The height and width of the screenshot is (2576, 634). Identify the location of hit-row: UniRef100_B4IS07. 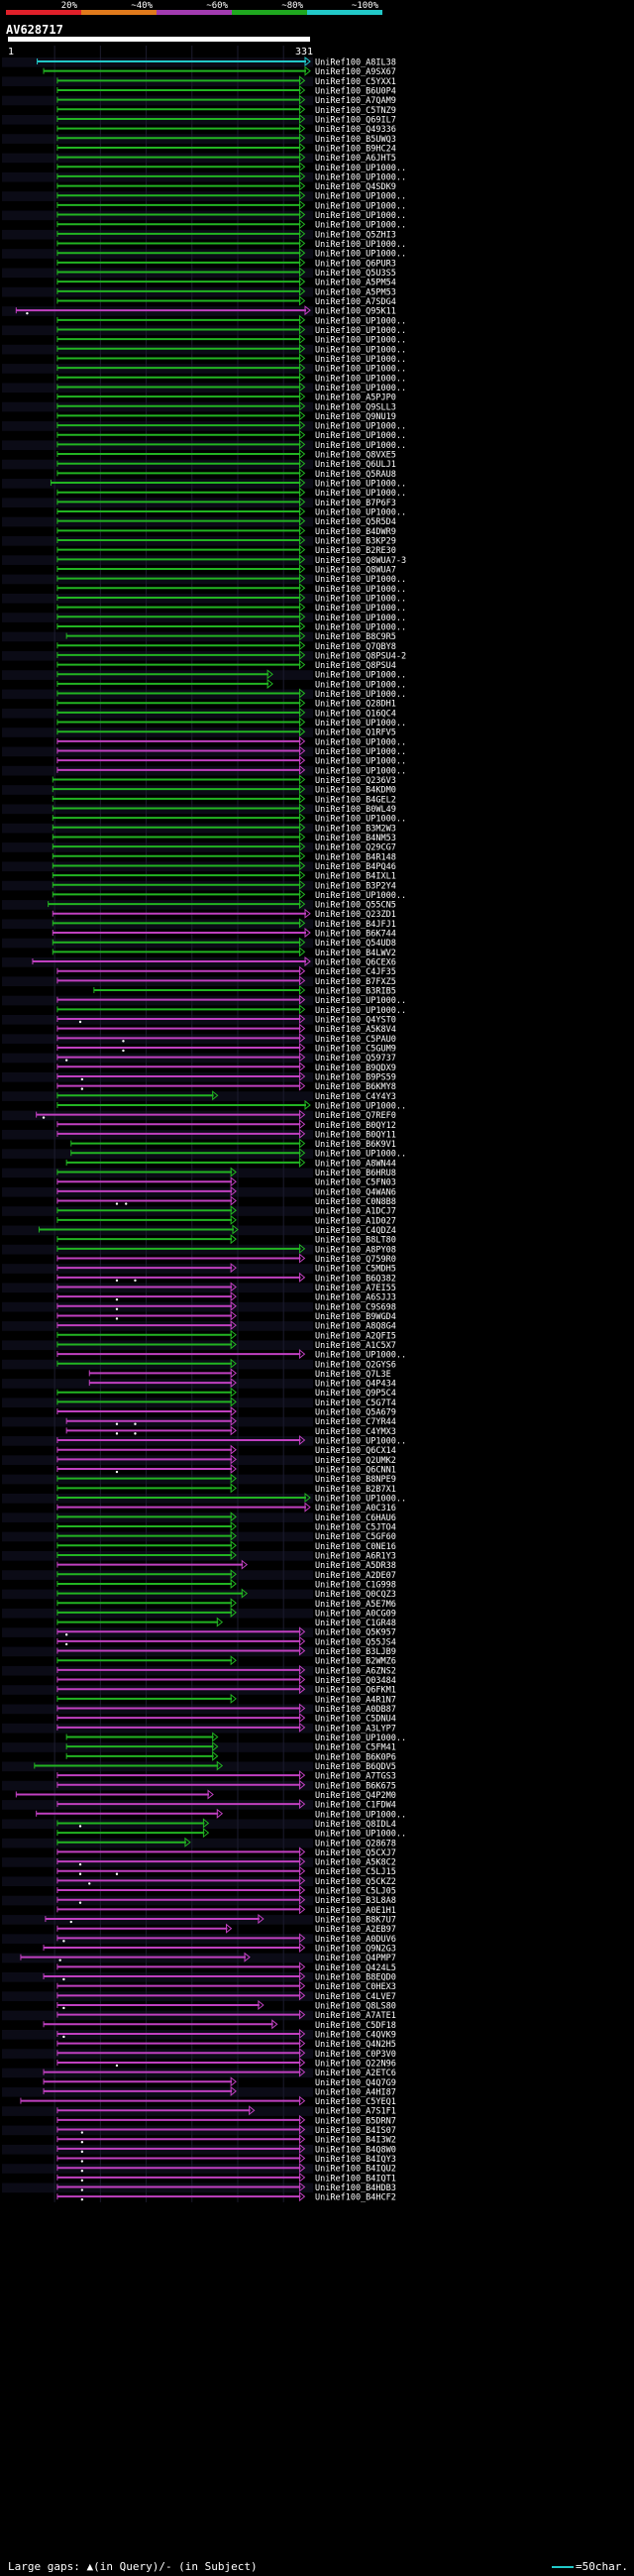
(226, 2130).